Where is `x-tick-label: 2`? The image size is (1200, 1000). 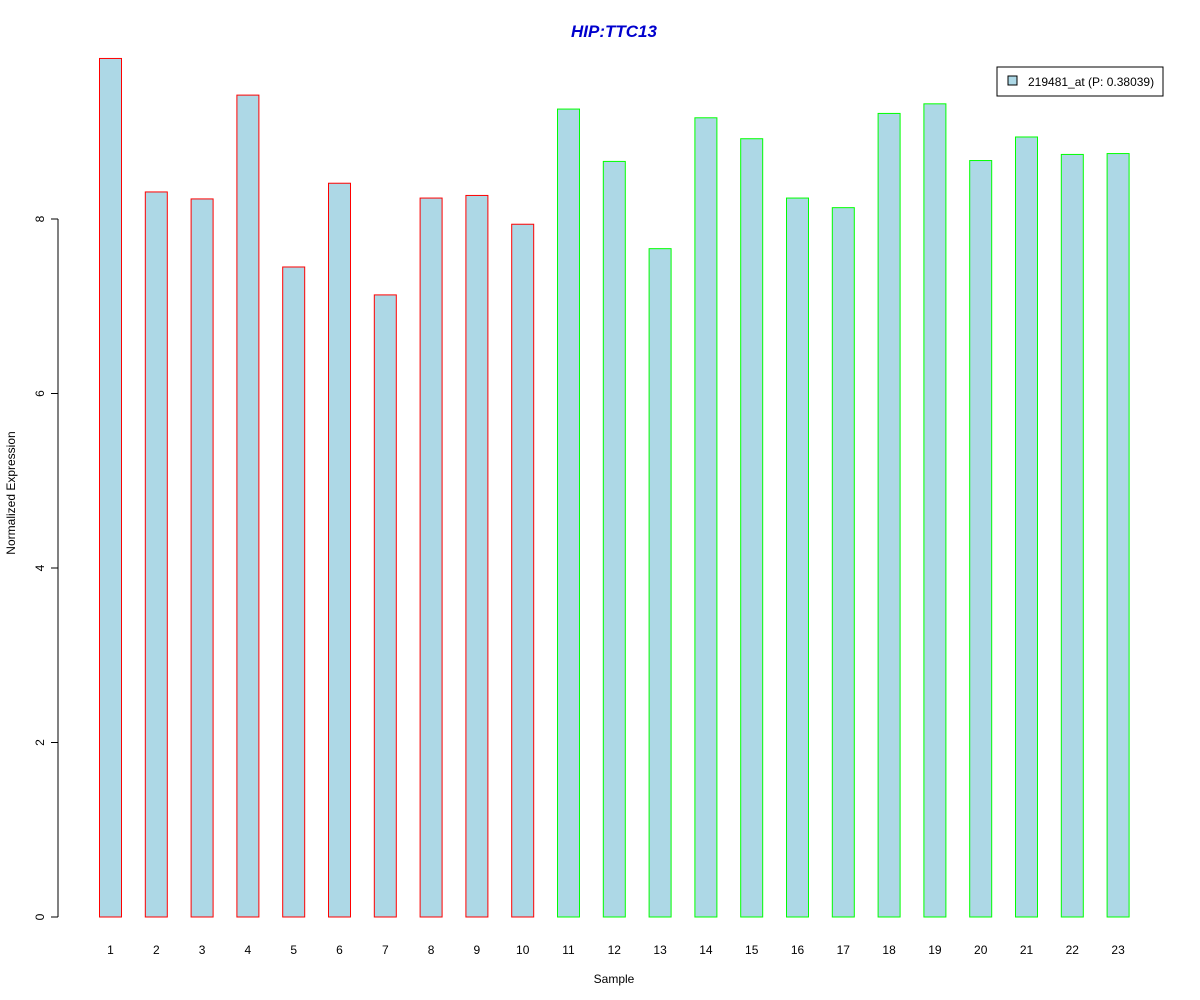
x-tick-label: 2 is located at coordinates (156, 950).